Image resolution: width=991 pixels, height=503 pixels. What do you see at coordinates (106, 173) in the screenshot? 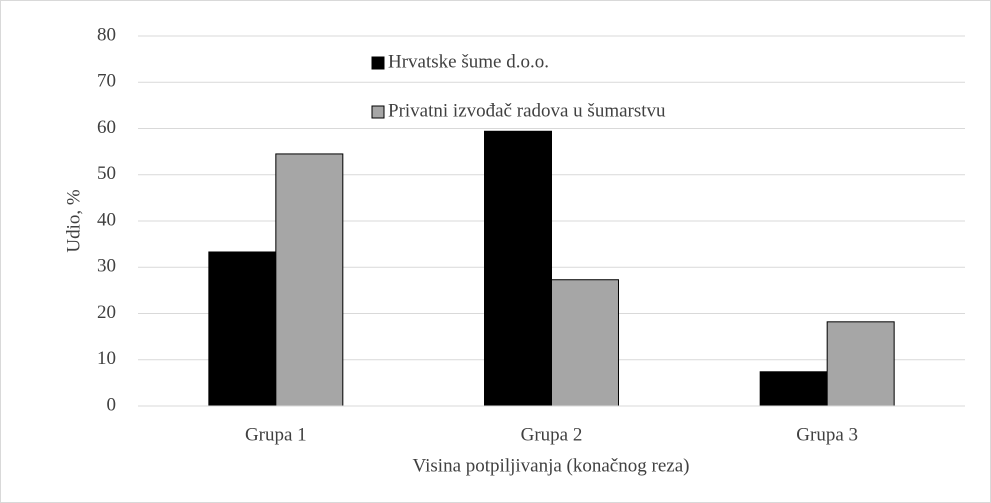
I see `y-tick-label: 50` at bounding box center [106, 173].